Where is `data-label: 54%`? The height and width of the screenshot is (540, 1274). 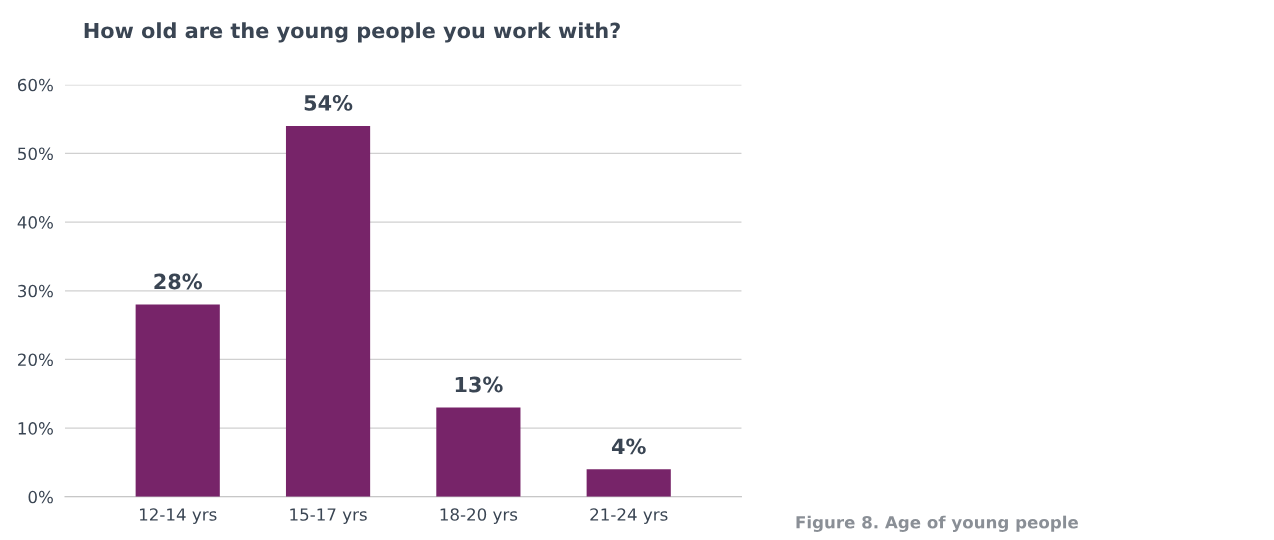
data-label: 54% is located at coordinates (328, 103).